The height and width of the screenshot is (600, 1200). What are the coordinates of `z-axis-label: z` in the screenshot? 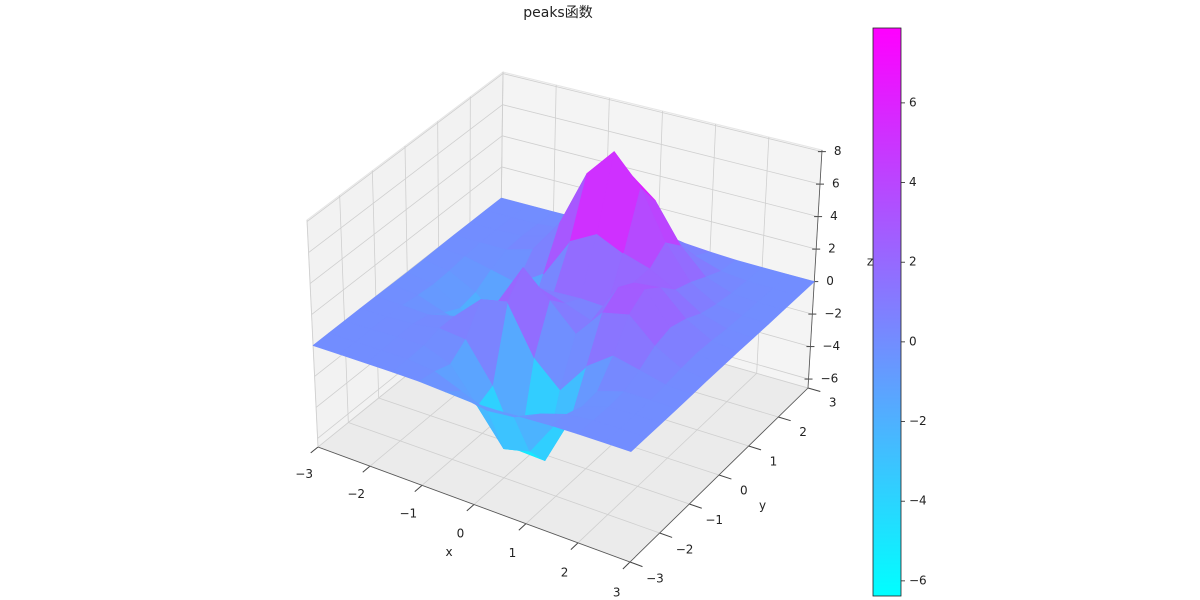 It's located at (870, 262).